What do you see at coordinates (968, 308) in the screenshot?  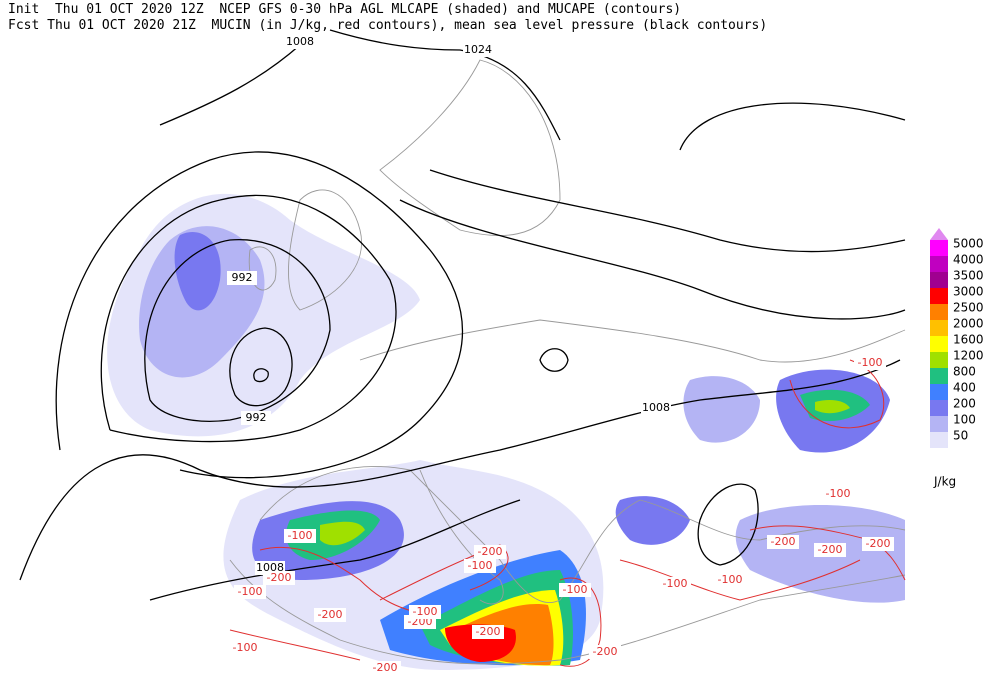 I see `legend-label: 2500` at bounding box center [968, 308].